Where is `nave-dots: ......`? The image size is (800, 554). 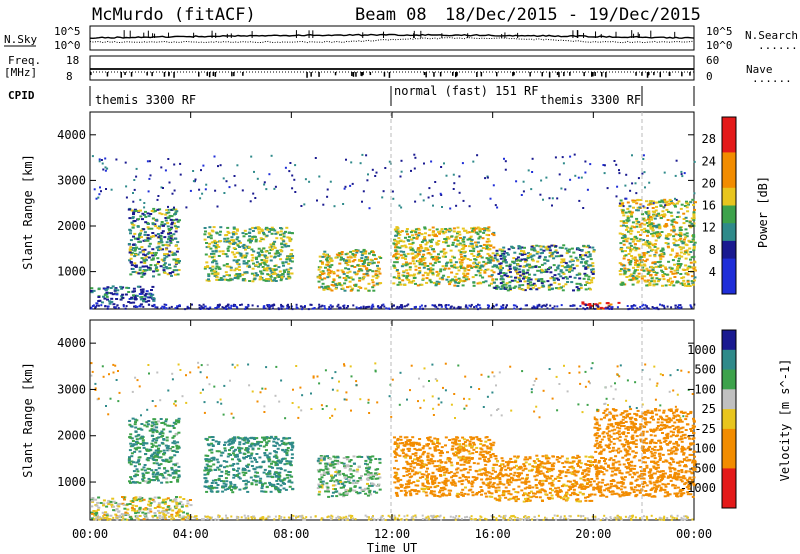
nave-dots: ...... is located at coordinates (772, 78).